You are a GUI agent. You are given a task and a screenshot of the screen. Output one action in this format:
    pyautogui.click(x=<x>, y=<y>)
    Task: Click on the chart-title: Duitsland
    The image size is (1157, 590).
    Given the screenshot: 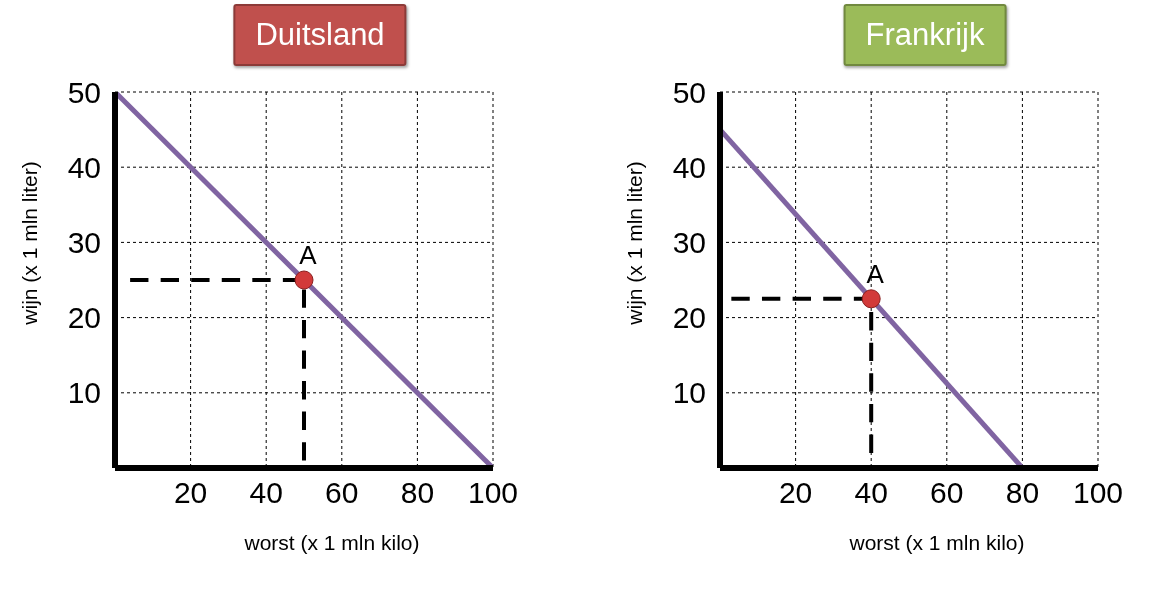 What is the action you would take?
    pyautogui.click(x=320, y=34)
    